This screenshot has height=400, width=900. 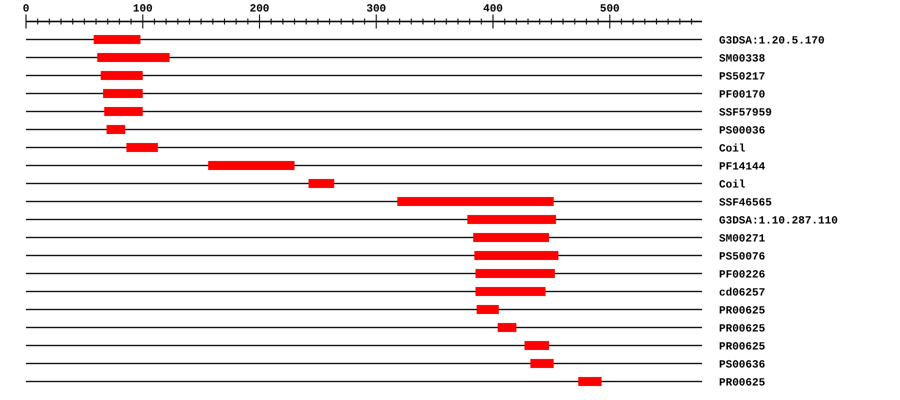 What do you see at coordinates (742, 77) in the screenshot?
I see `y-tick-label: PS50217` at bounding box center [742, 77].